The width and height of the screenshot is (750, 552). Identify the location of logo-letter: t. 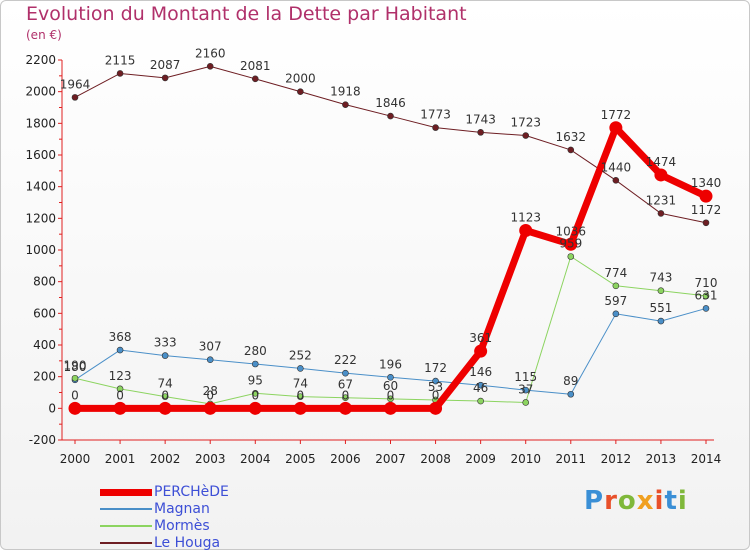
(671, 501).